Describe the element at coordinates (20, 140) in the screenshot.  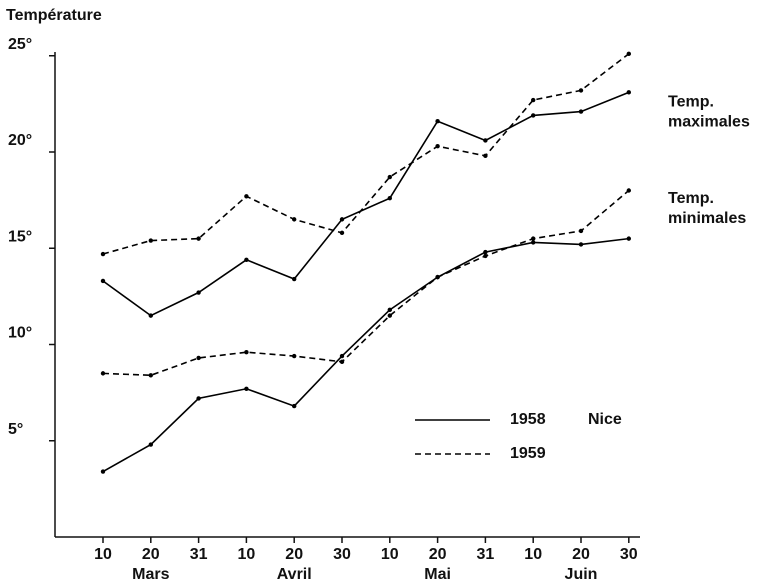
I see `y-tick-label: 20°` at that location.